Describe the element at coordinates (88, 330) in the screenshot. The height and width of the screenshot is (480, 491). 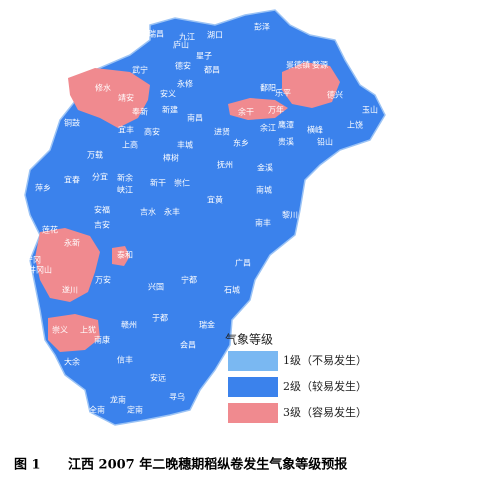
I see `county-label: 上犹` at that location.